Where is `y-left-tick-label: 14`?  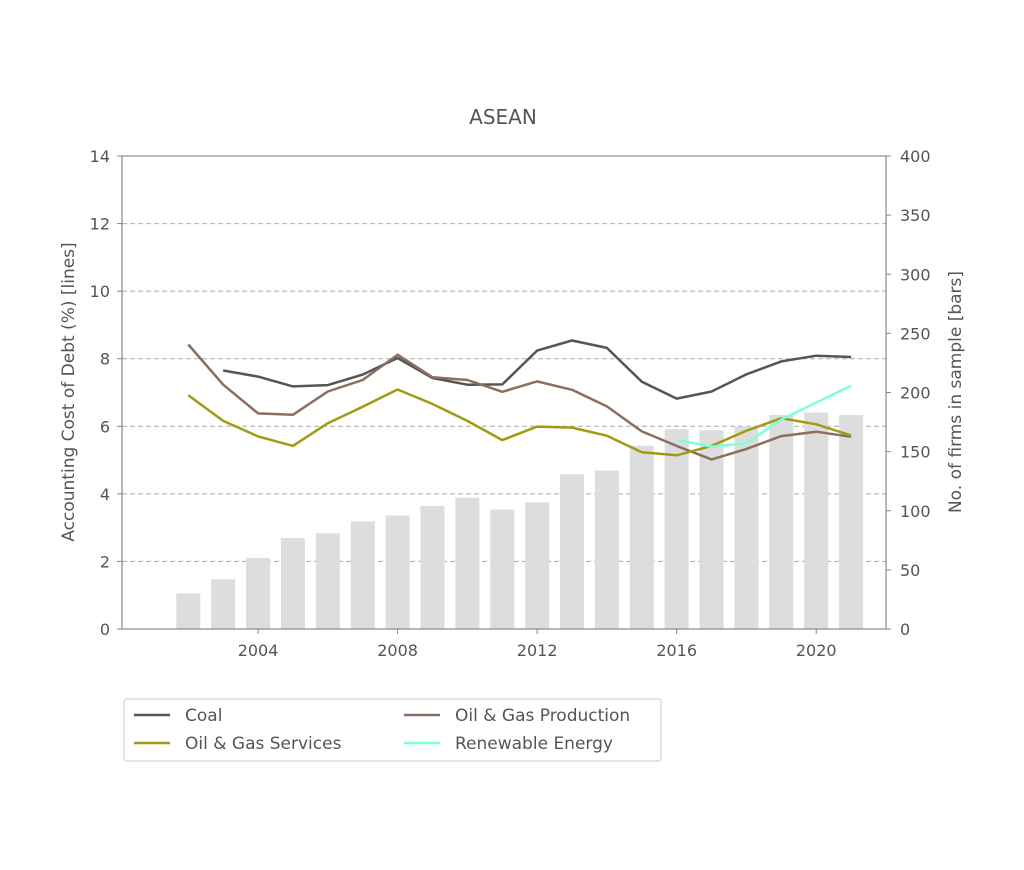 y-left-tick-label: 14 is located at coordinates (100, 156).